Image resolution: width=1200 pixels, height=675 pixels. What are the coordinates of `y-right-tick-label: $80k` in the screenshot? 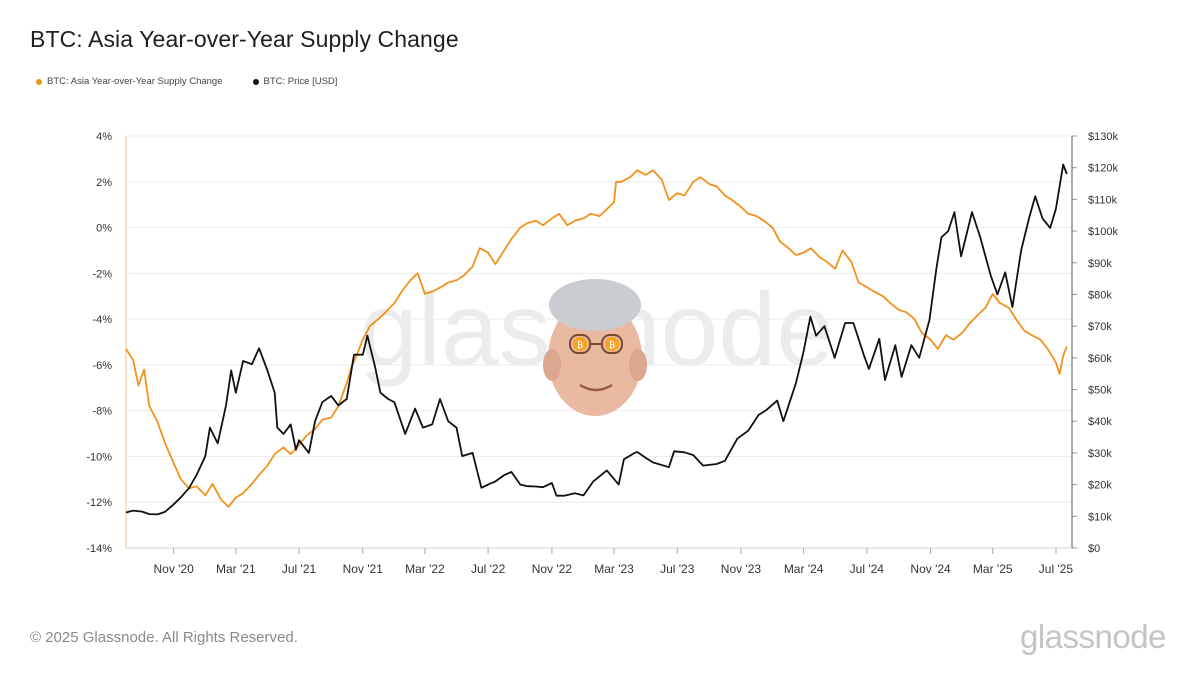 It's located at (1100, 295).